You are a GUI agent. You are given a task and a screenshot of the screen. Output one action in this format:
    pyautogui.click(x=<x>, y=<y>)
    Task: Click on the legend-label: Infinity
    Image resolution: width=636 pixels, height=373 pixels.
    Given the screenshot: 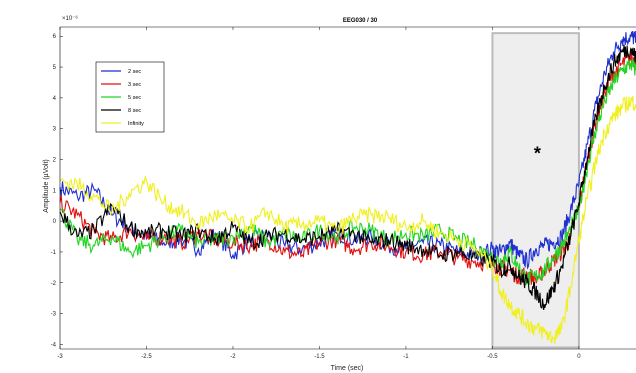 What is the action you would take?
    pyautogui.click(x=136, y=124)
    